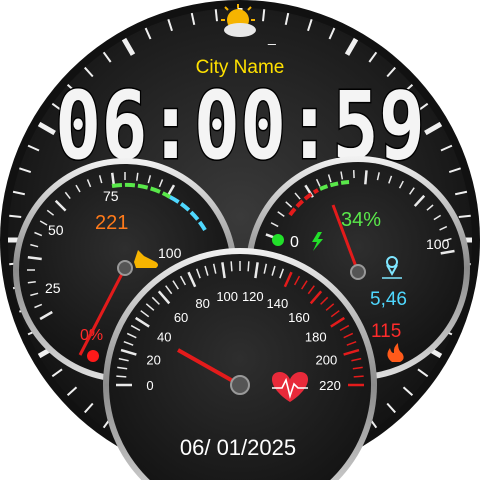 This screenshot has width=480, height=480. I want to click on city-name: City Name, so click(240, 67).